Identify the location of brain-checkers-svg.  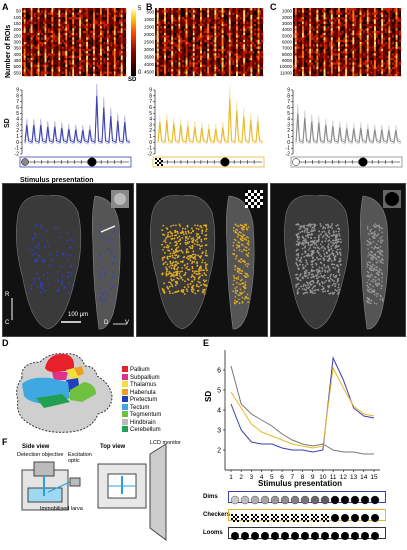
(206, 260).